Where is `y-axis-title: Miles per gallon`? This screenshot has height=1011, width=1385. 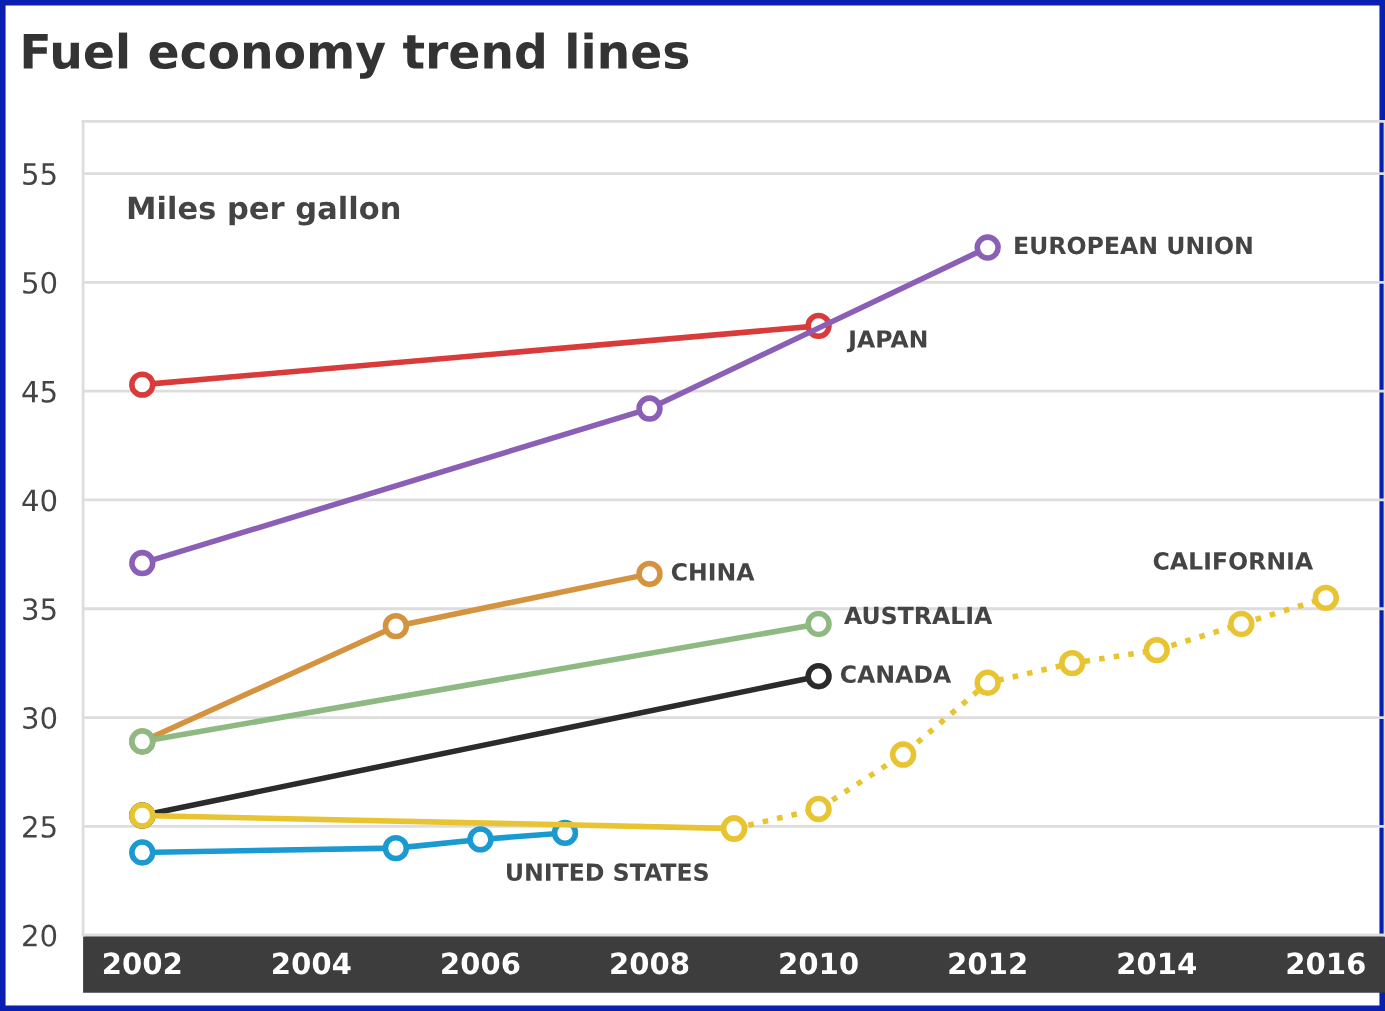 y-axis-title: Miles per gallon is located at coordinates (264, 210).